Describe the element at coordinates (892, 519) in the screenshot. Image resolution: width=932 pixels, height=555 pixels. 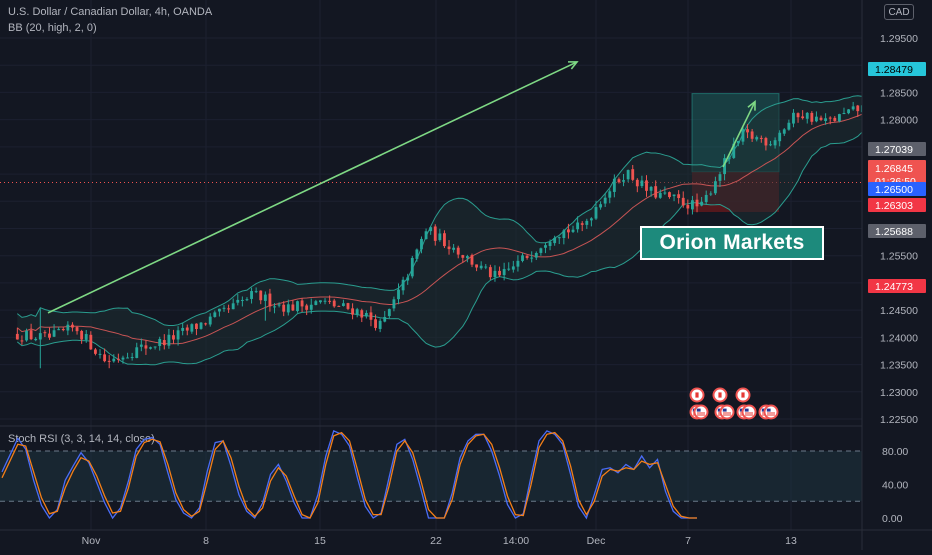
I see `osc-tick-label: 0.00` at that location.